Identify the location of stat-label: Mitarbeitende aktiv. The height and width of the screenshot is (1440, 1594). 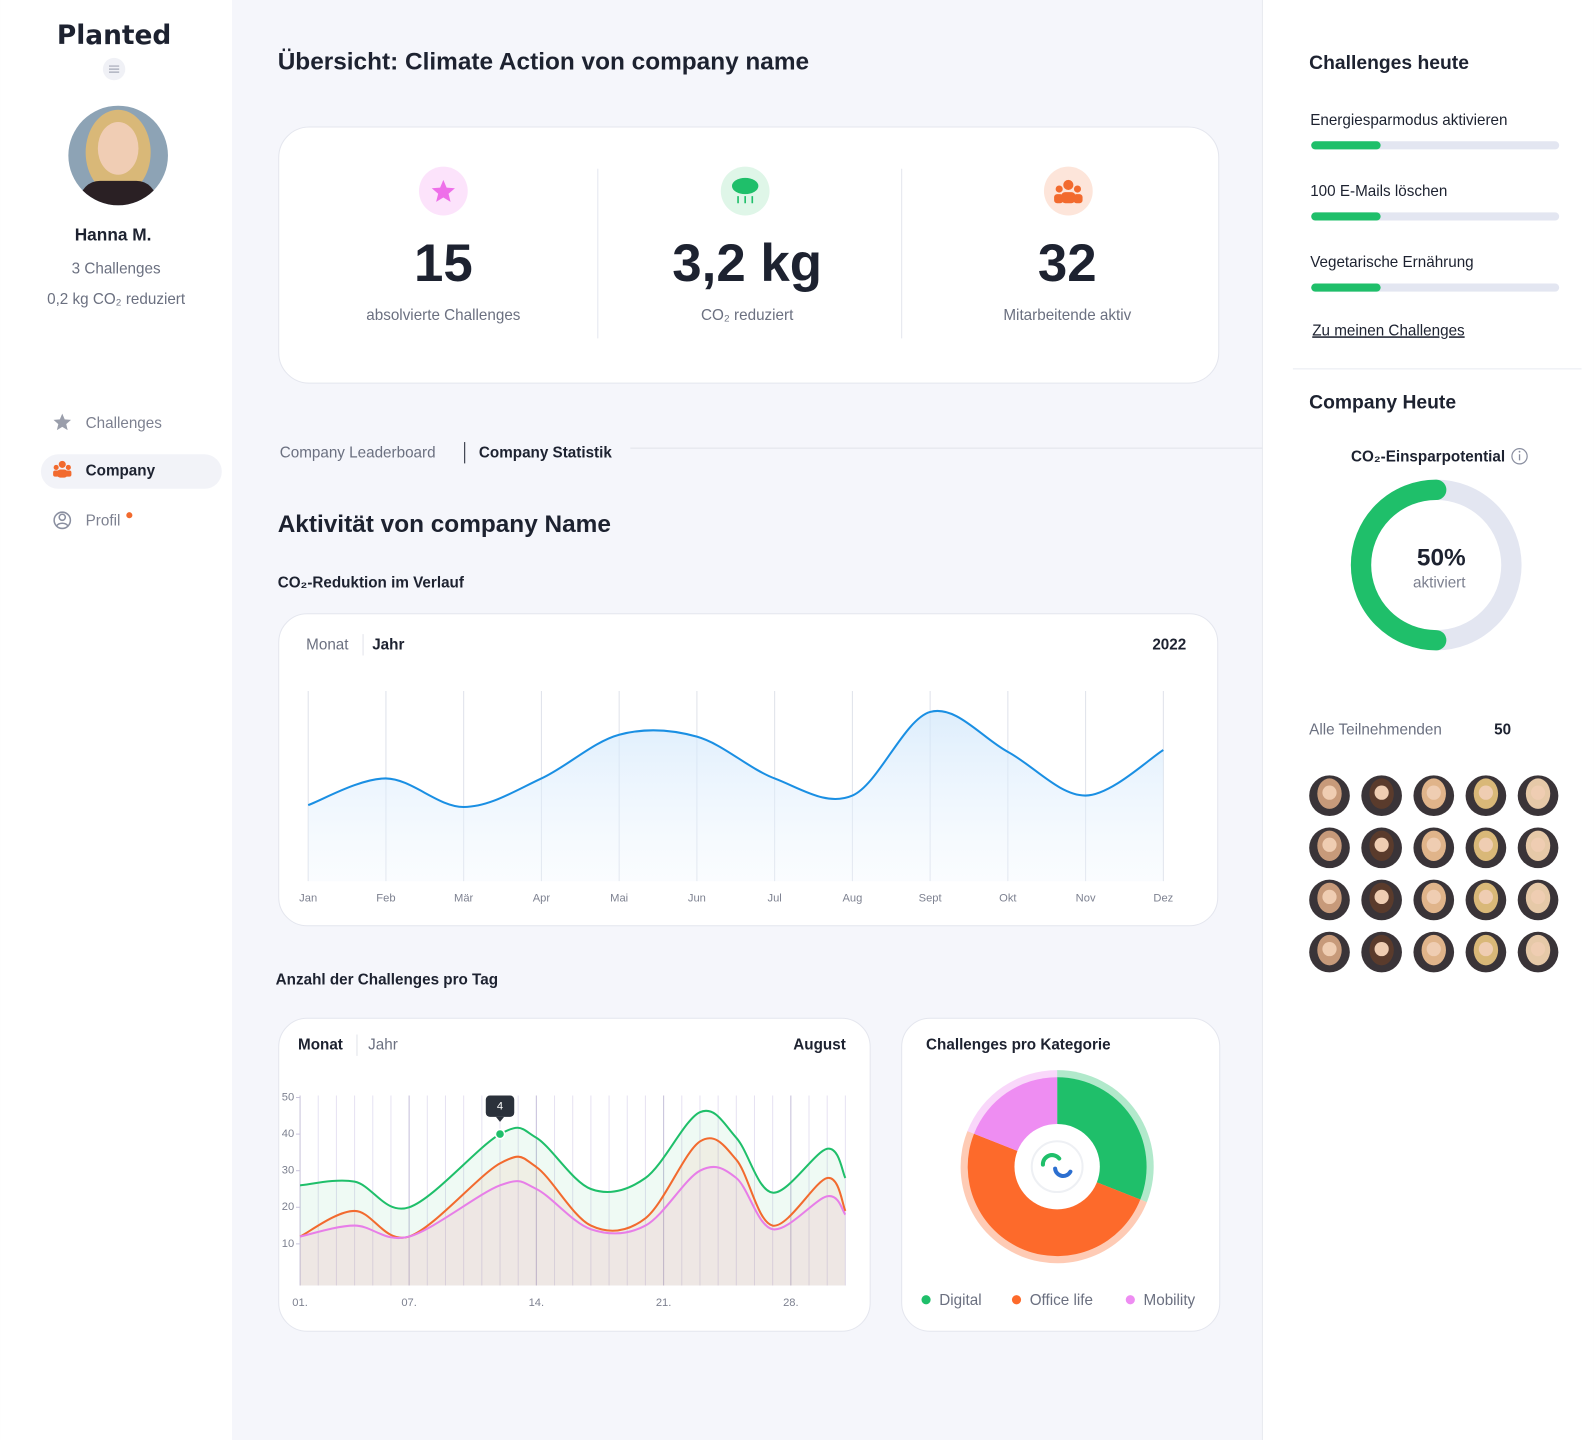
(1067, 315).